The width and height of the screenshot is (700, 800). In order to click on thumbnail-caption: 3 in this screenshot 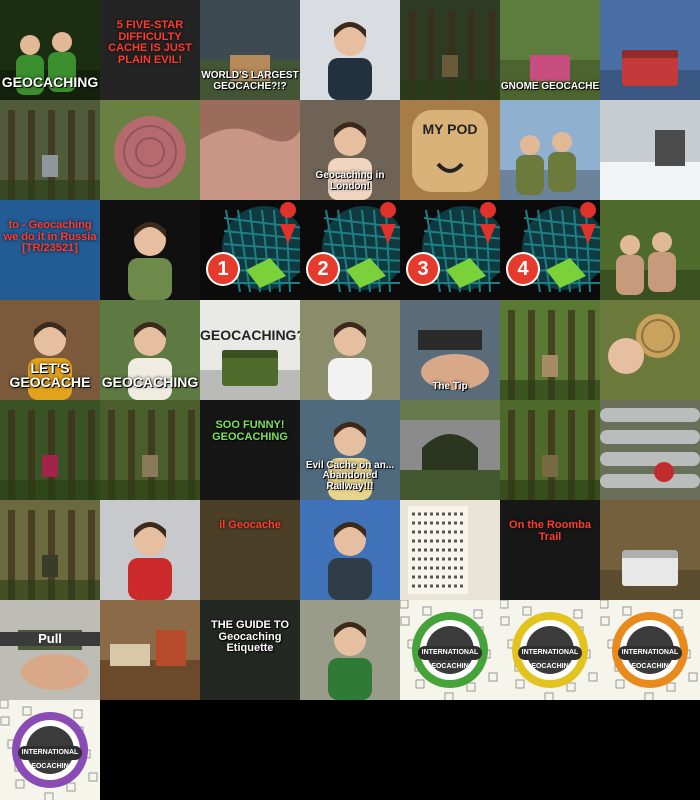, I will do `click(423, 269)`.